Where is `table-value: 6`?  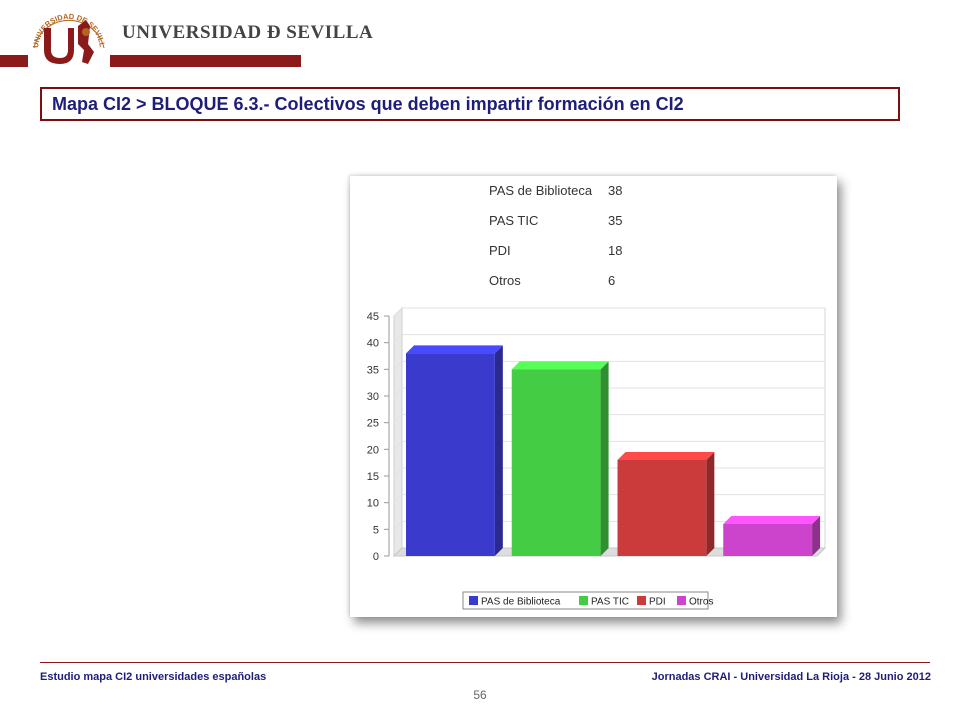 table-value: 6 is located at coordinates (611, 280).